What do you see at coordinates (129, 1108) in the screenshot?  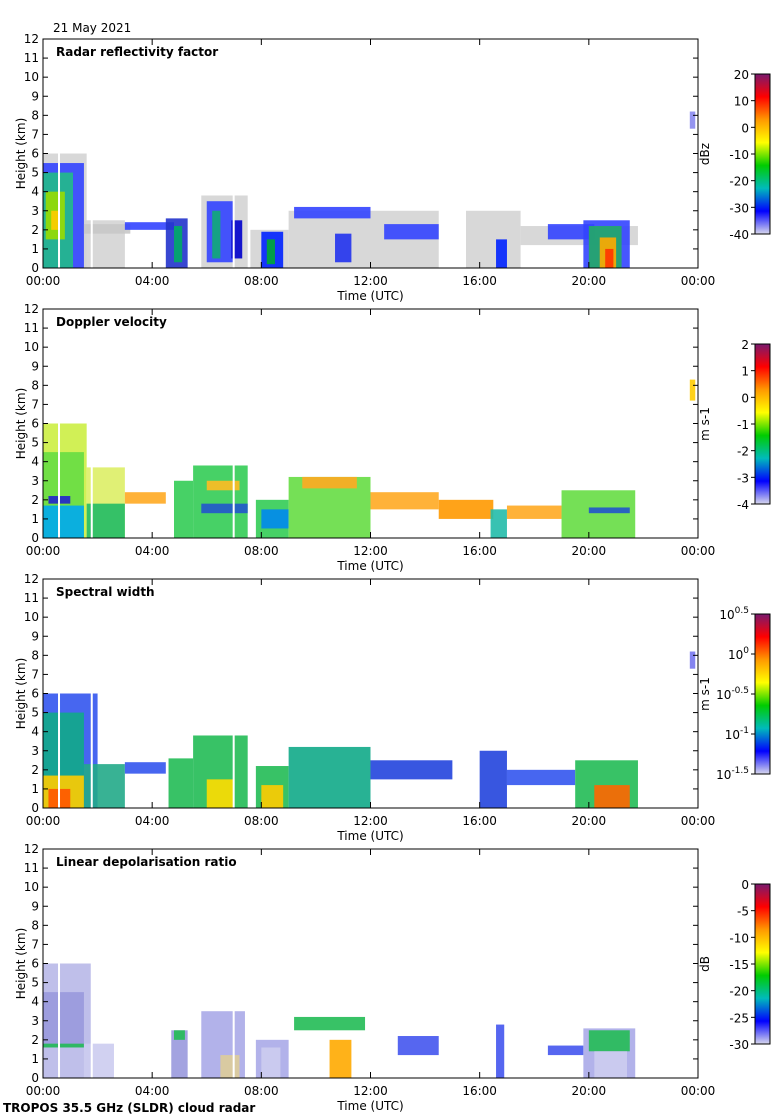 I see `footer-label: TROPOS 35.5 GHz (SLDR) cloud radar` at bounding box center [129, 1108].